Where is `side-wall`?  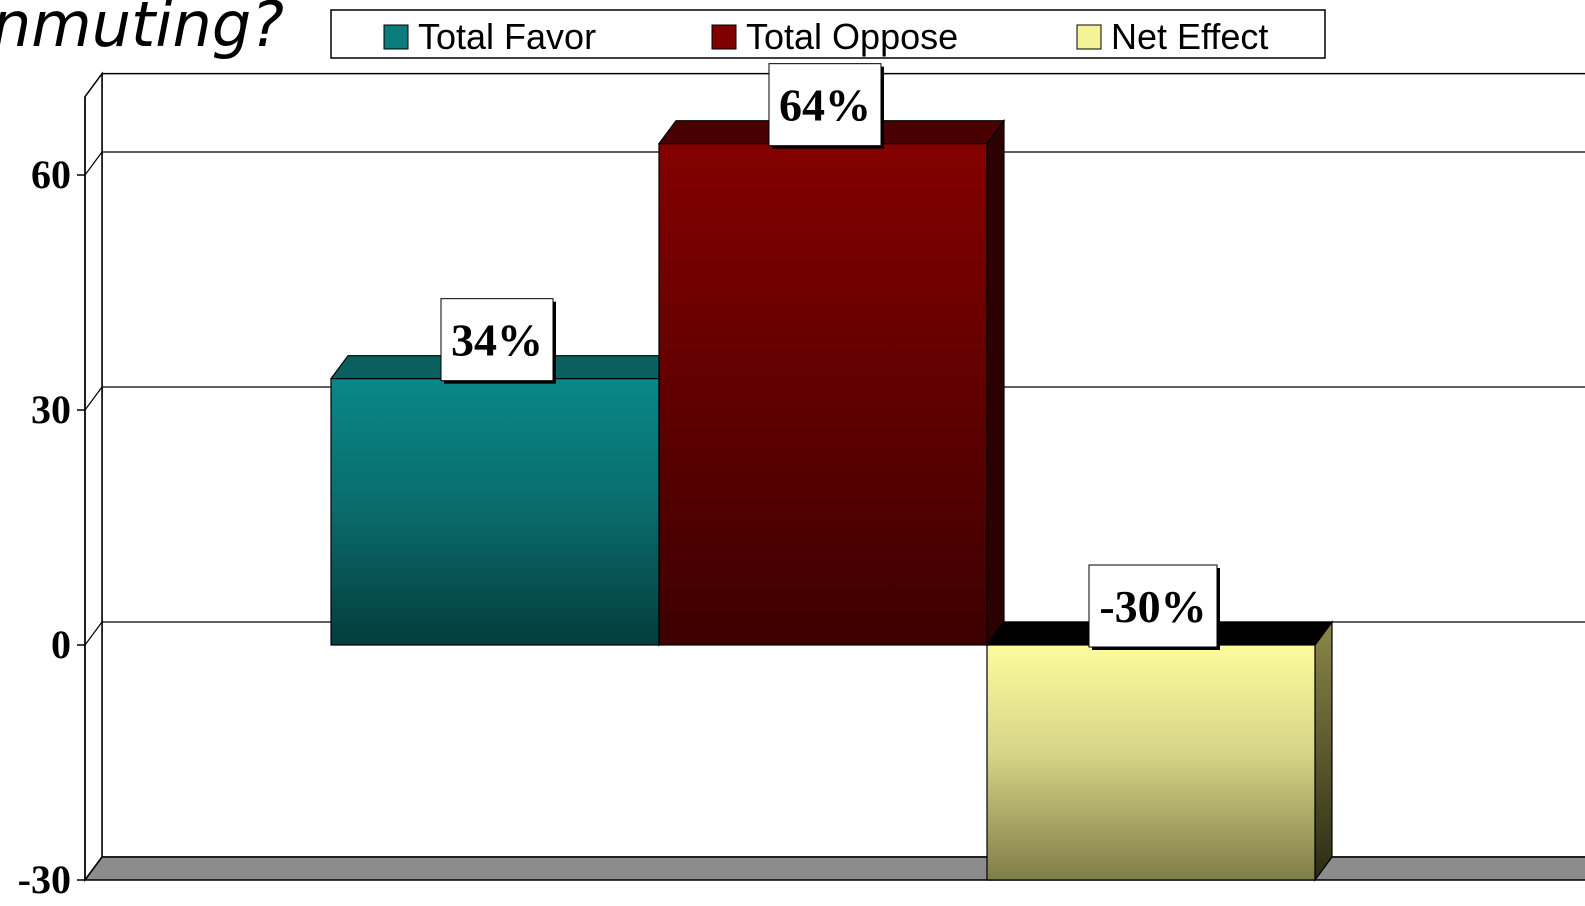 side-wall is located at coordinates (93, 477).